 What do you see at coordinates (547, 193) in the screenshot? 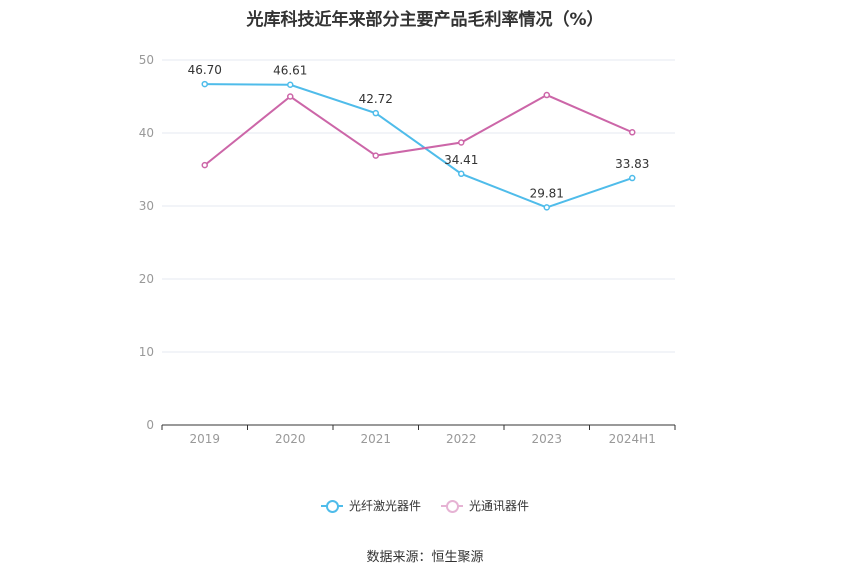
I see `data-label: 29.81` at bounding box center [547, 193].